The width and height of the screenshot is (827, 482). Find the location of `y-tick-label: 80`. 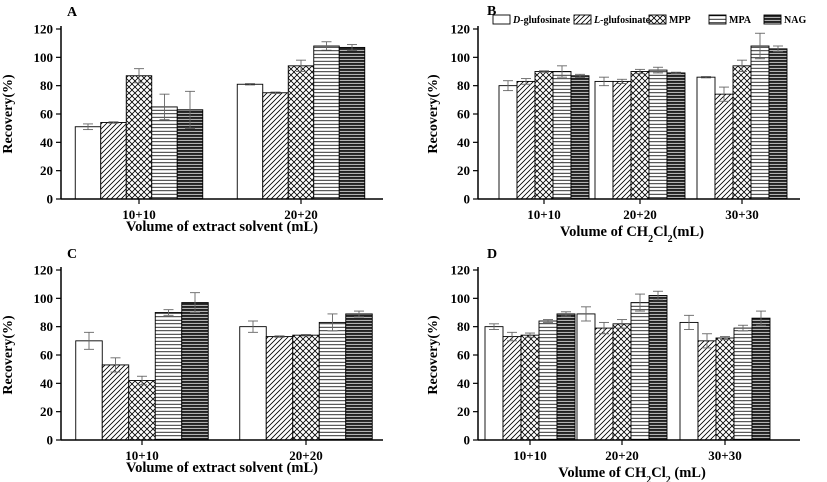

y-tick-label: 80 is located at coordinates (463, 85).